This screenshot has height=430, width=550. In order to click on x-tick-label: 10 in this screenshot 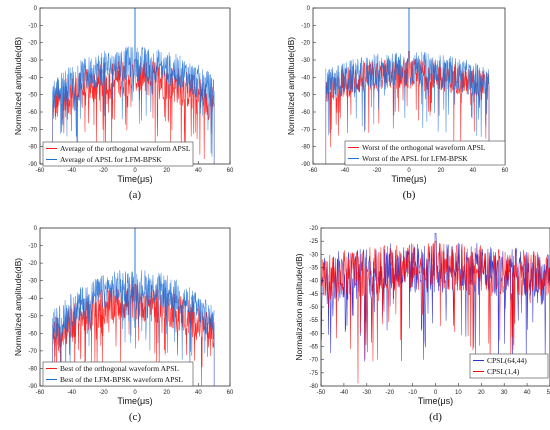, I will do `click(458, 393)`.